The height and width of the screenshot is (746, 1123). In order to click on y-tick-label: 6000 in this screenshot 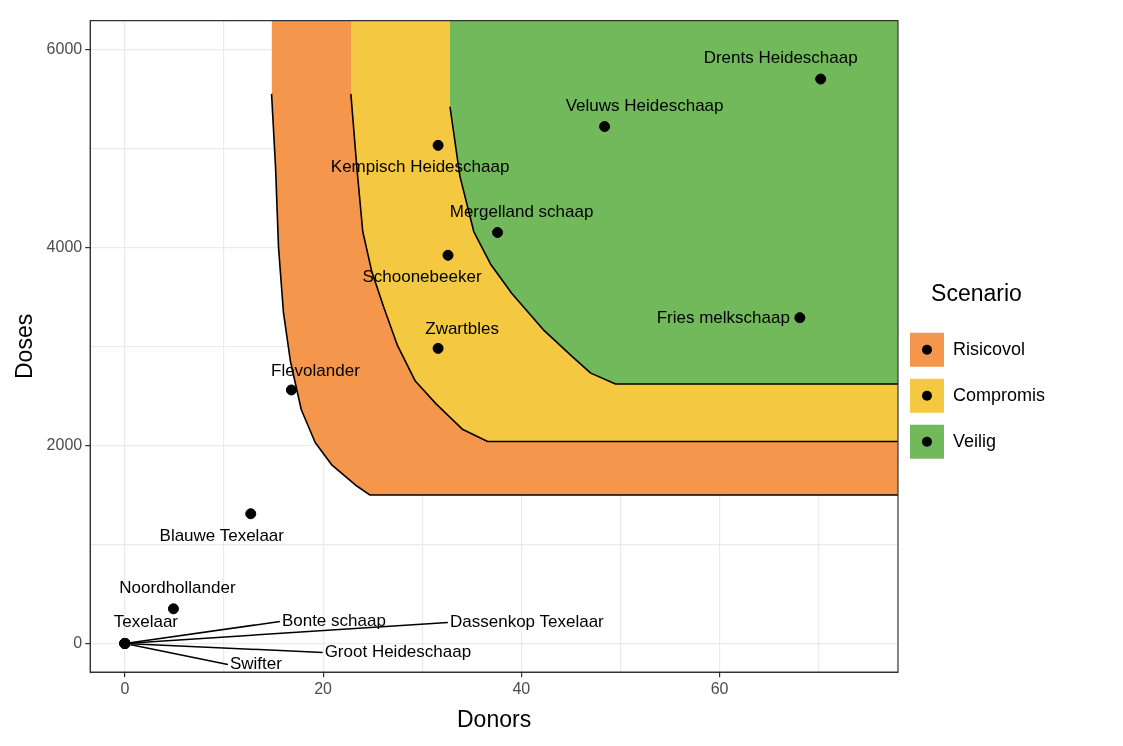, I will do `click(64, 48)`.